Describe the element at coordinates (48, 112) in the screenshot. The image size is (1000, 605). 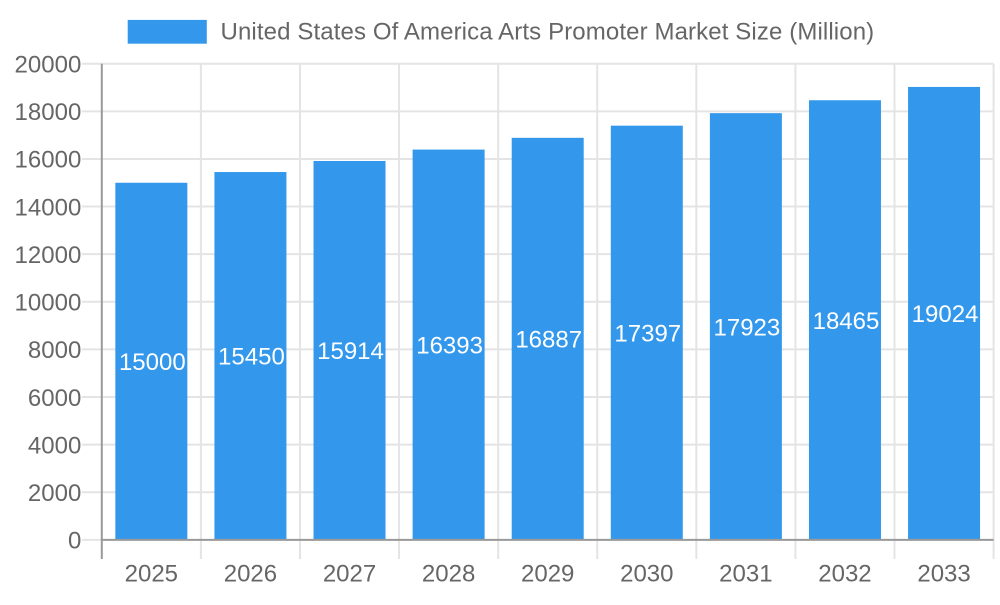
I see `svg-text: 18000` at that location.